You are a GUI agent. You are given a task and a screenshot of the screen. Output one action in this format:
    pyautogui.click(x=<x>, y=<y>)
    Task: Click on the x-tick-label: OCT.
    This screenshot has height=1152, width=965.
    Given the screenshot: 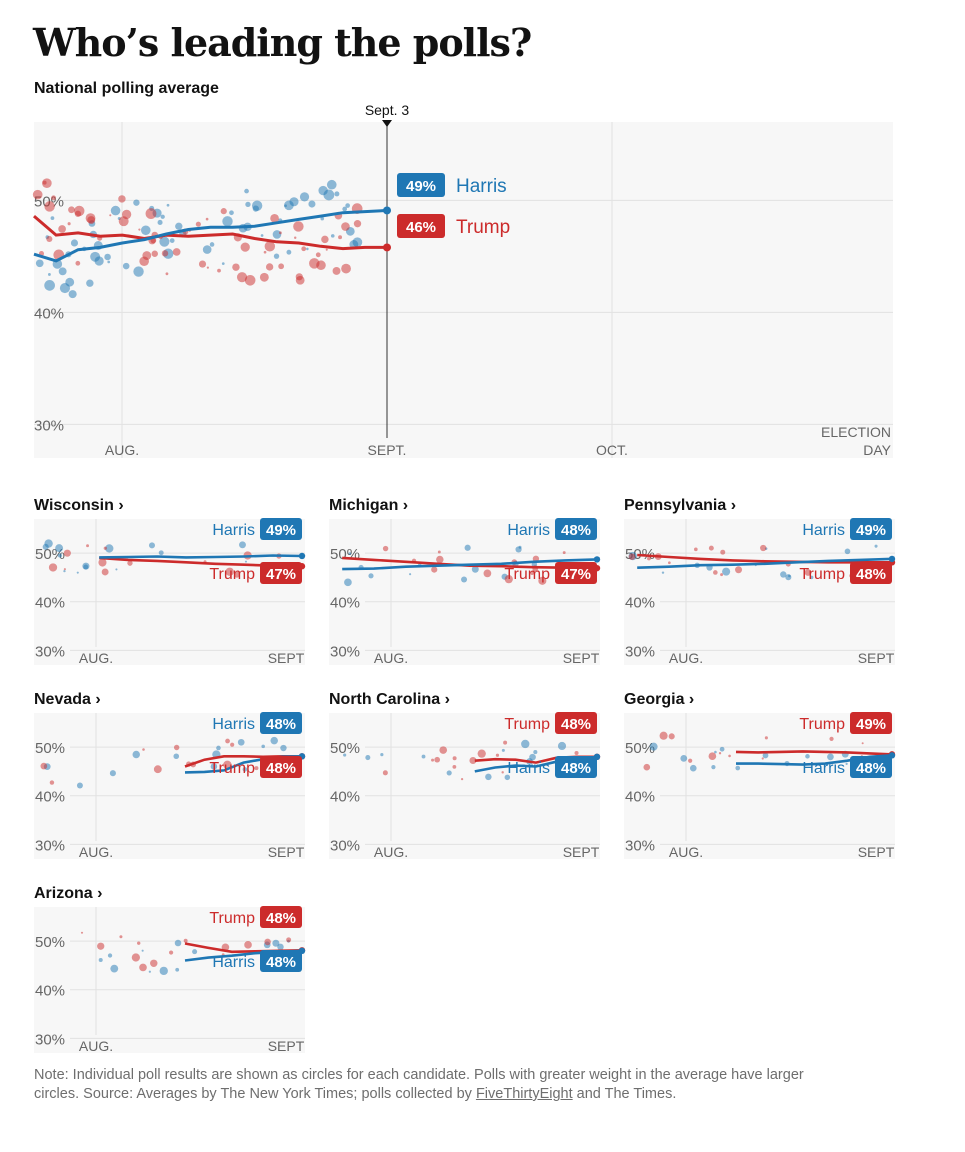 What is the action you would take?
    pyautogui.click(x=612, y=450)
    